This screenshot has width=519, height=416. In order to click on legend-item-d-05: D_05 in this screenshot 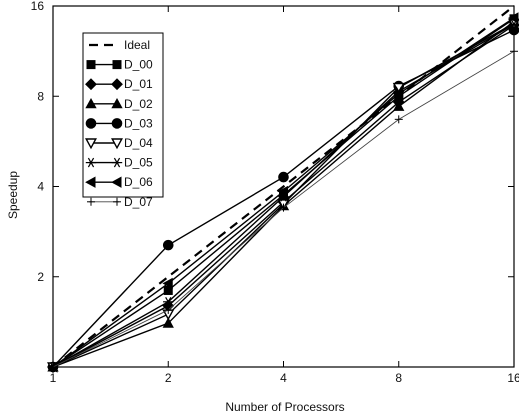, I will do `click(119, 163)`.